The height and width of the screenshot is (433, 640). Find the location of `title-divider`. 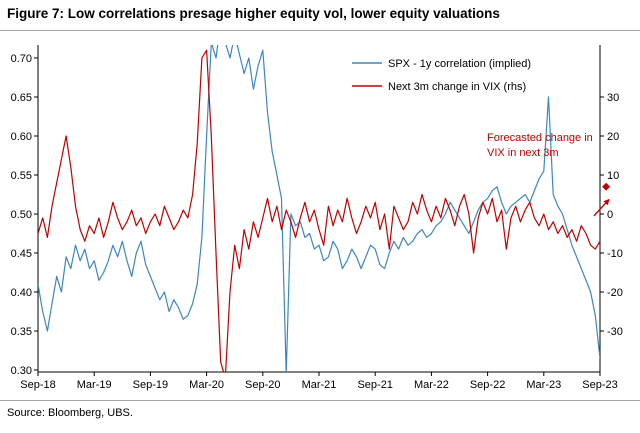

title-divider is located at coordinates (320, 30).